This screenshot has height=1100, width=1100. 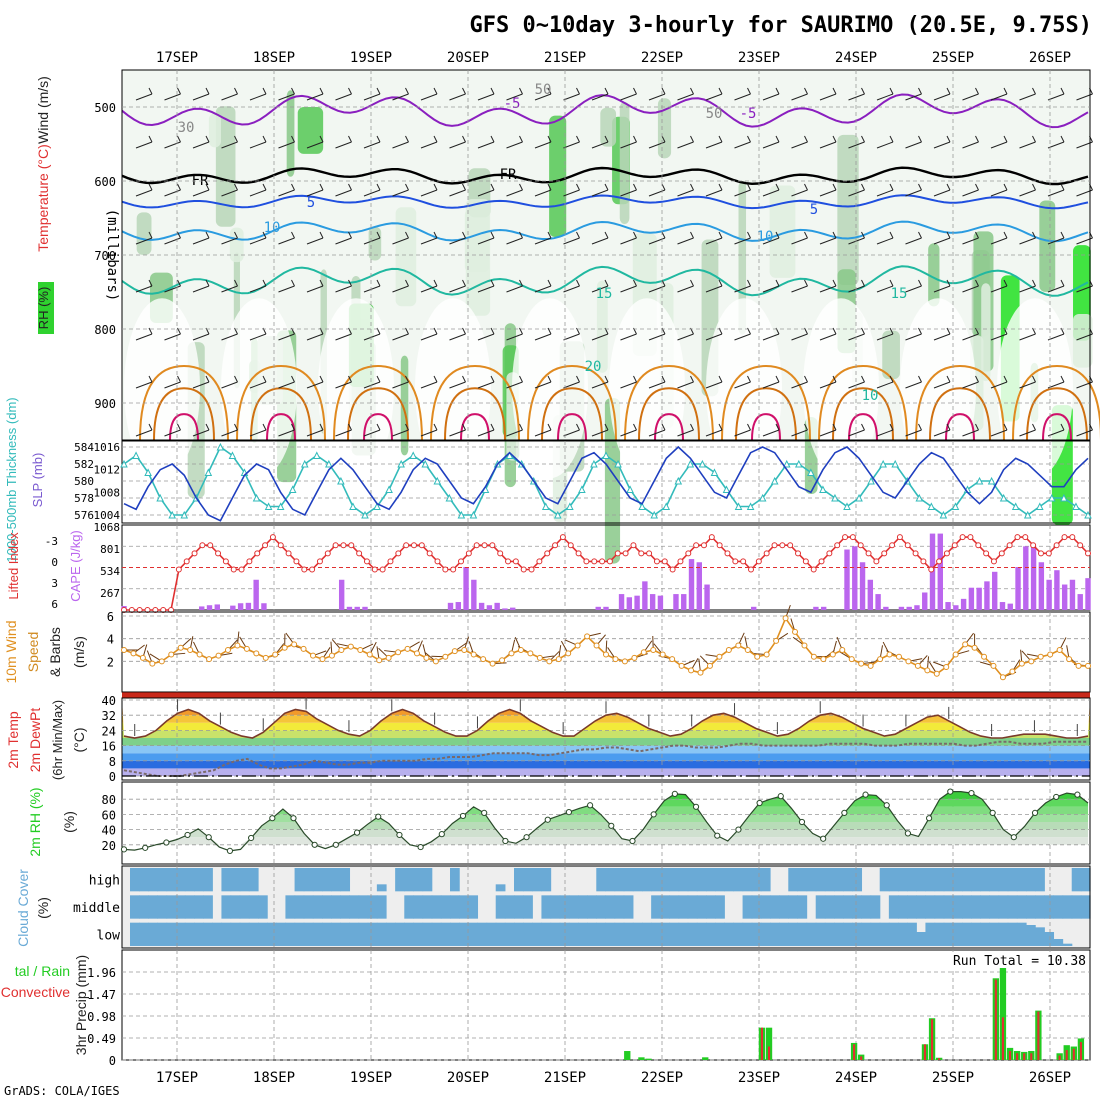 I want to click on wind-legend-label: Wind (m/s), so click(x=43, y=110).